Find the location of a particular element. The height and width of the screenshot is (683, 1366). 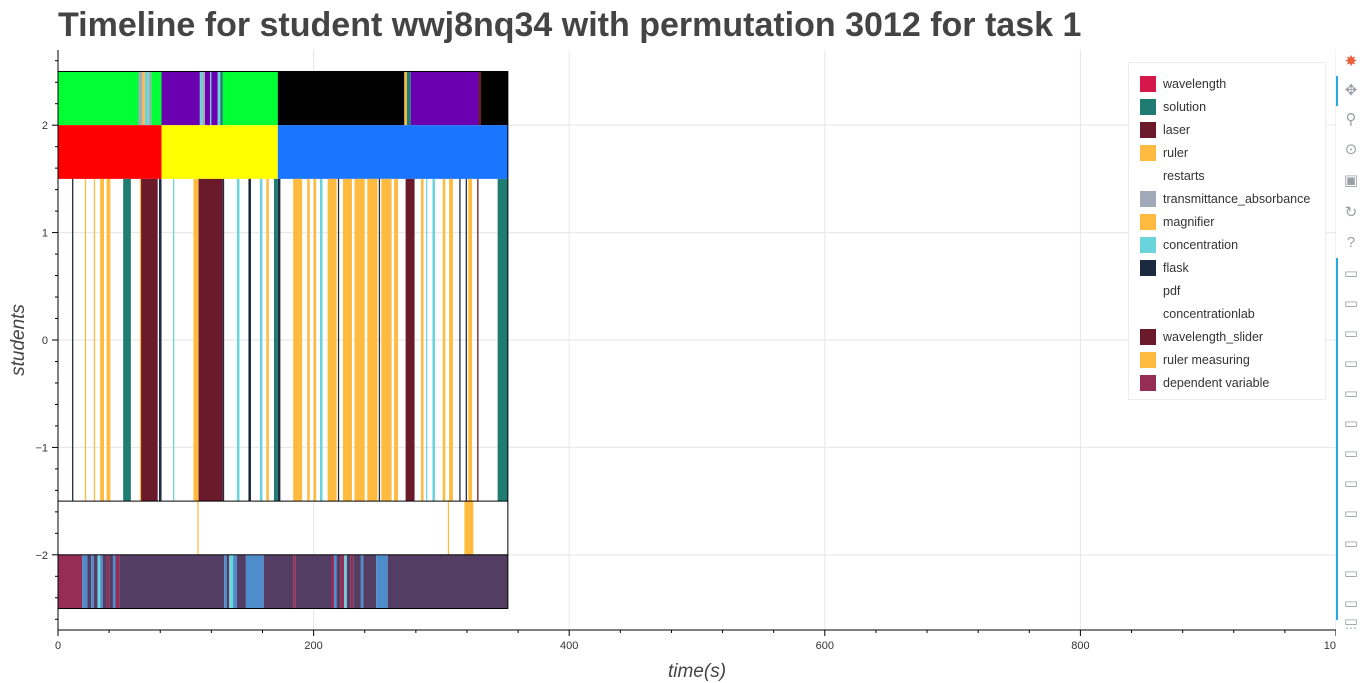

lane-measuring is located at coordinates (335, 528).